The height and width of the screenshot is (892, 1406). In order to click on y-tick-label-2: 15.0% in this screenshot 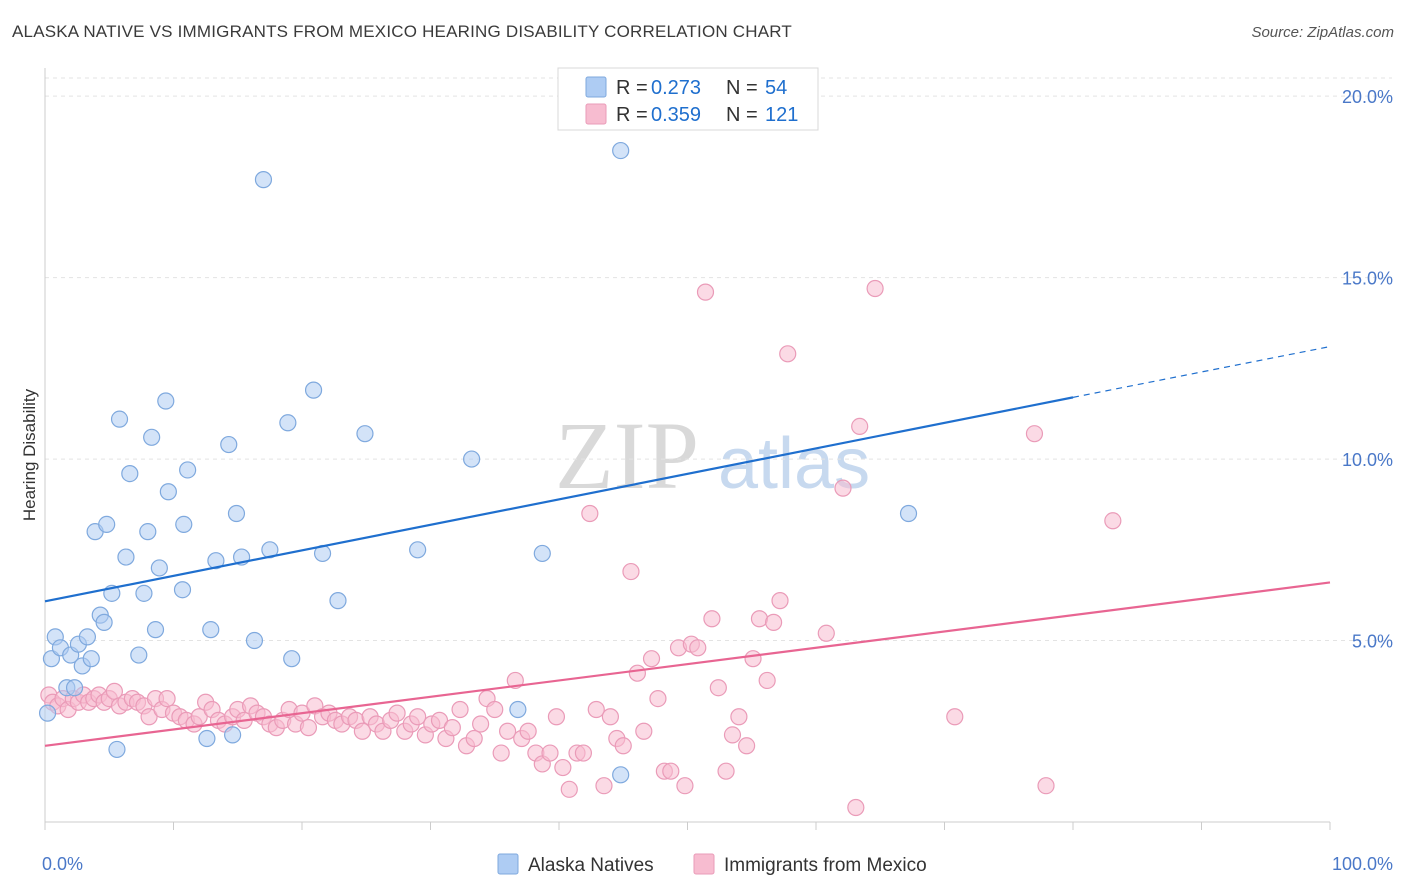, I will do `click(1367, 279)`.